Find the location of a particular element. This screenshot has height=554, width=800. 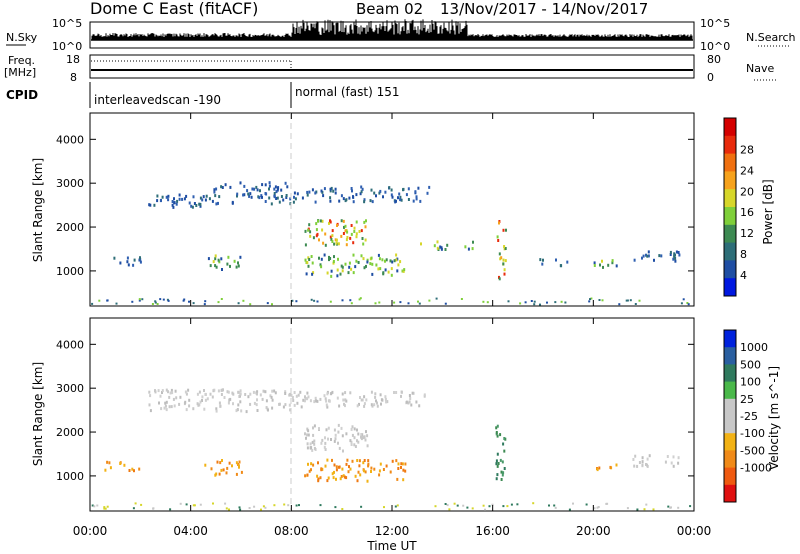

x-tick-label: 16:00 is located at coordinates (492, 531).